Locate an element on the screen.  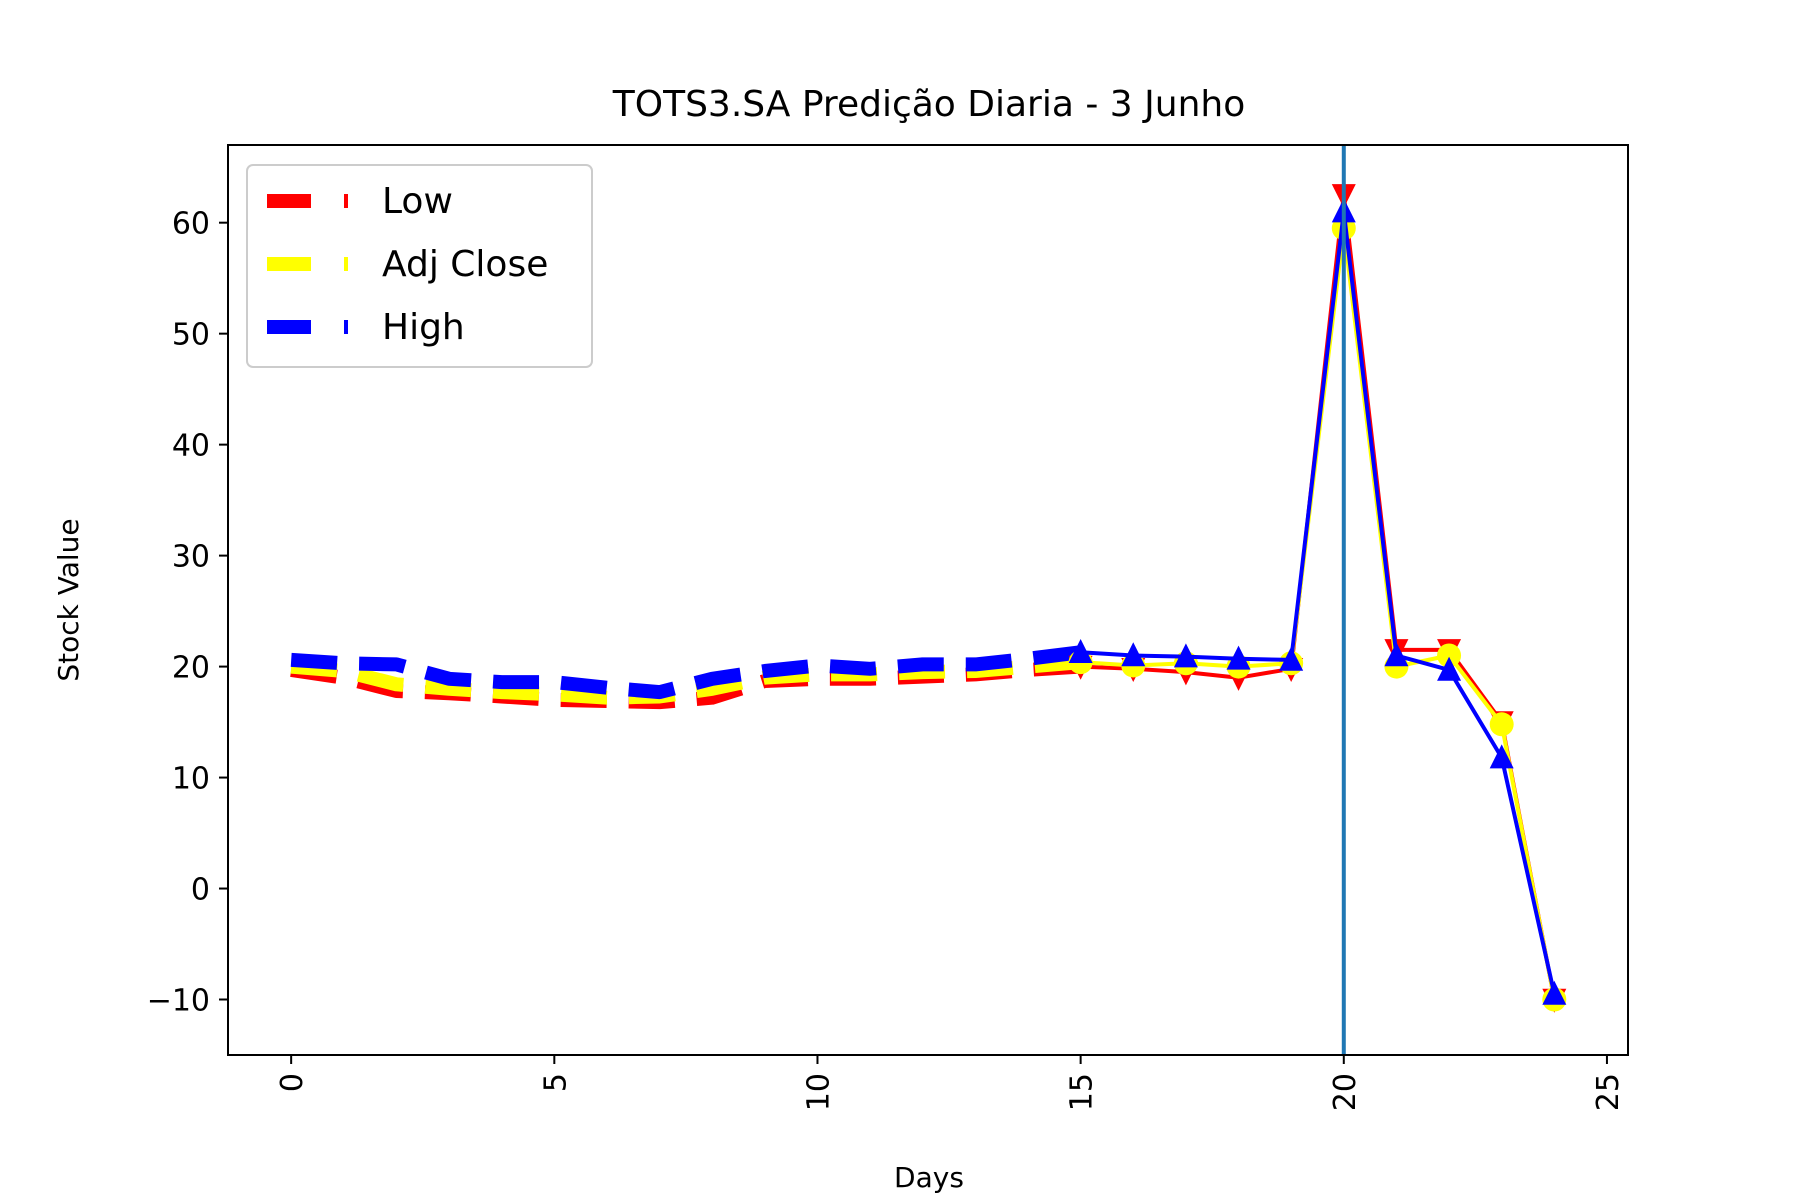
chart-title: TOTS3.SA Predição Diaria - 3 Junho is located at coordinates (928, 104).